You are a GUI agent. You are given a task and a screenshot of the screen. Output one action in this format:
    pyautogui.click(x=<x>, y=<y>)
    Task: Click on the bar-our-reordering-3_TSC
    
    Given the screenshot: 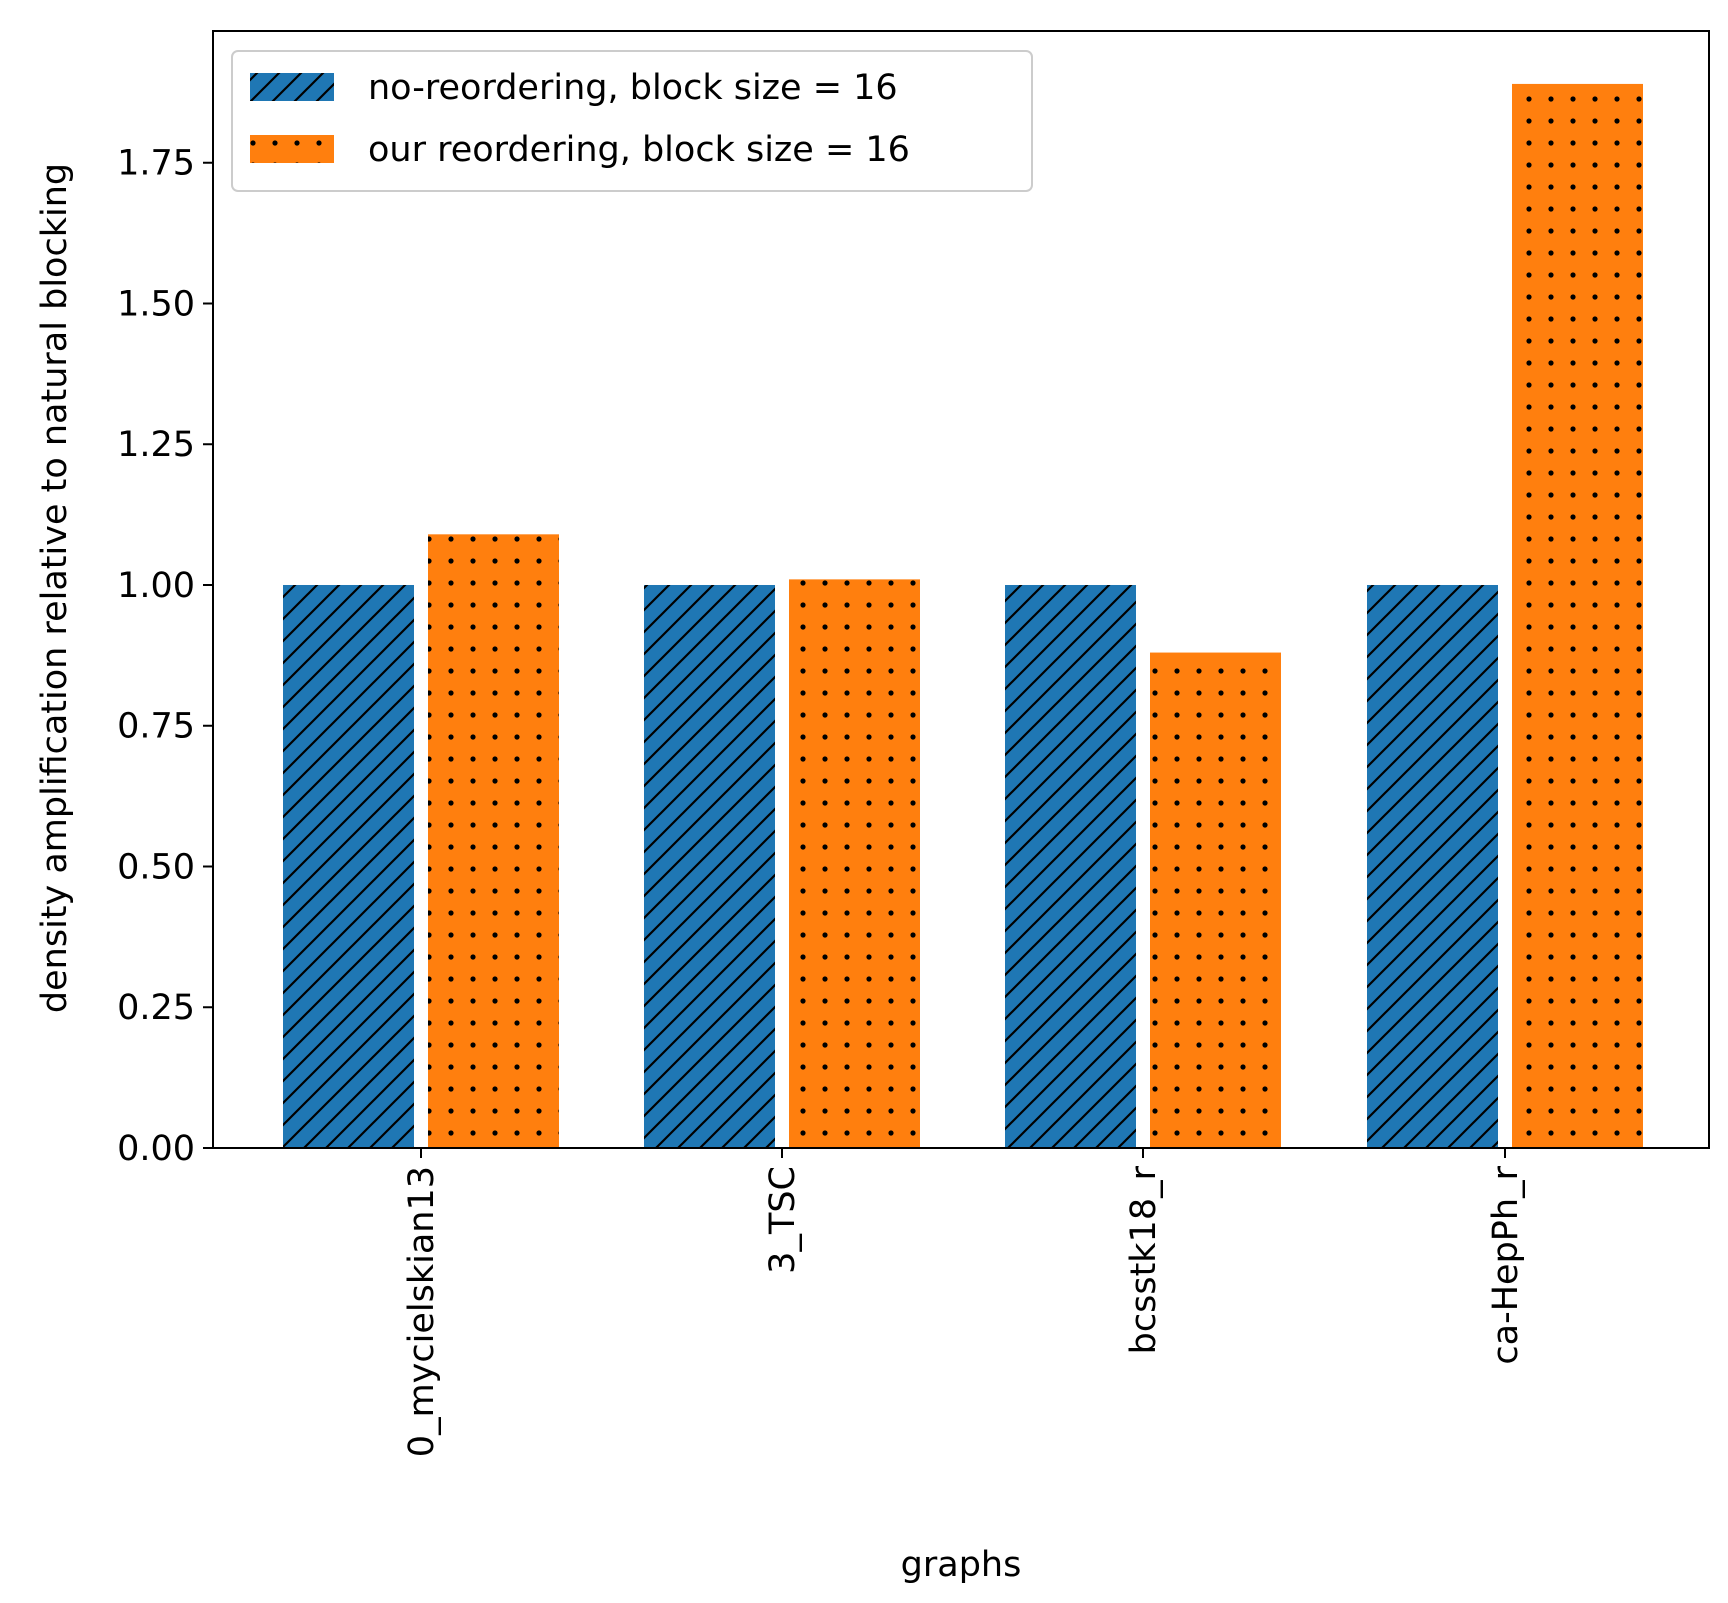 What is the action you would take?
    pyautogui.click(x=854, y=863)
    